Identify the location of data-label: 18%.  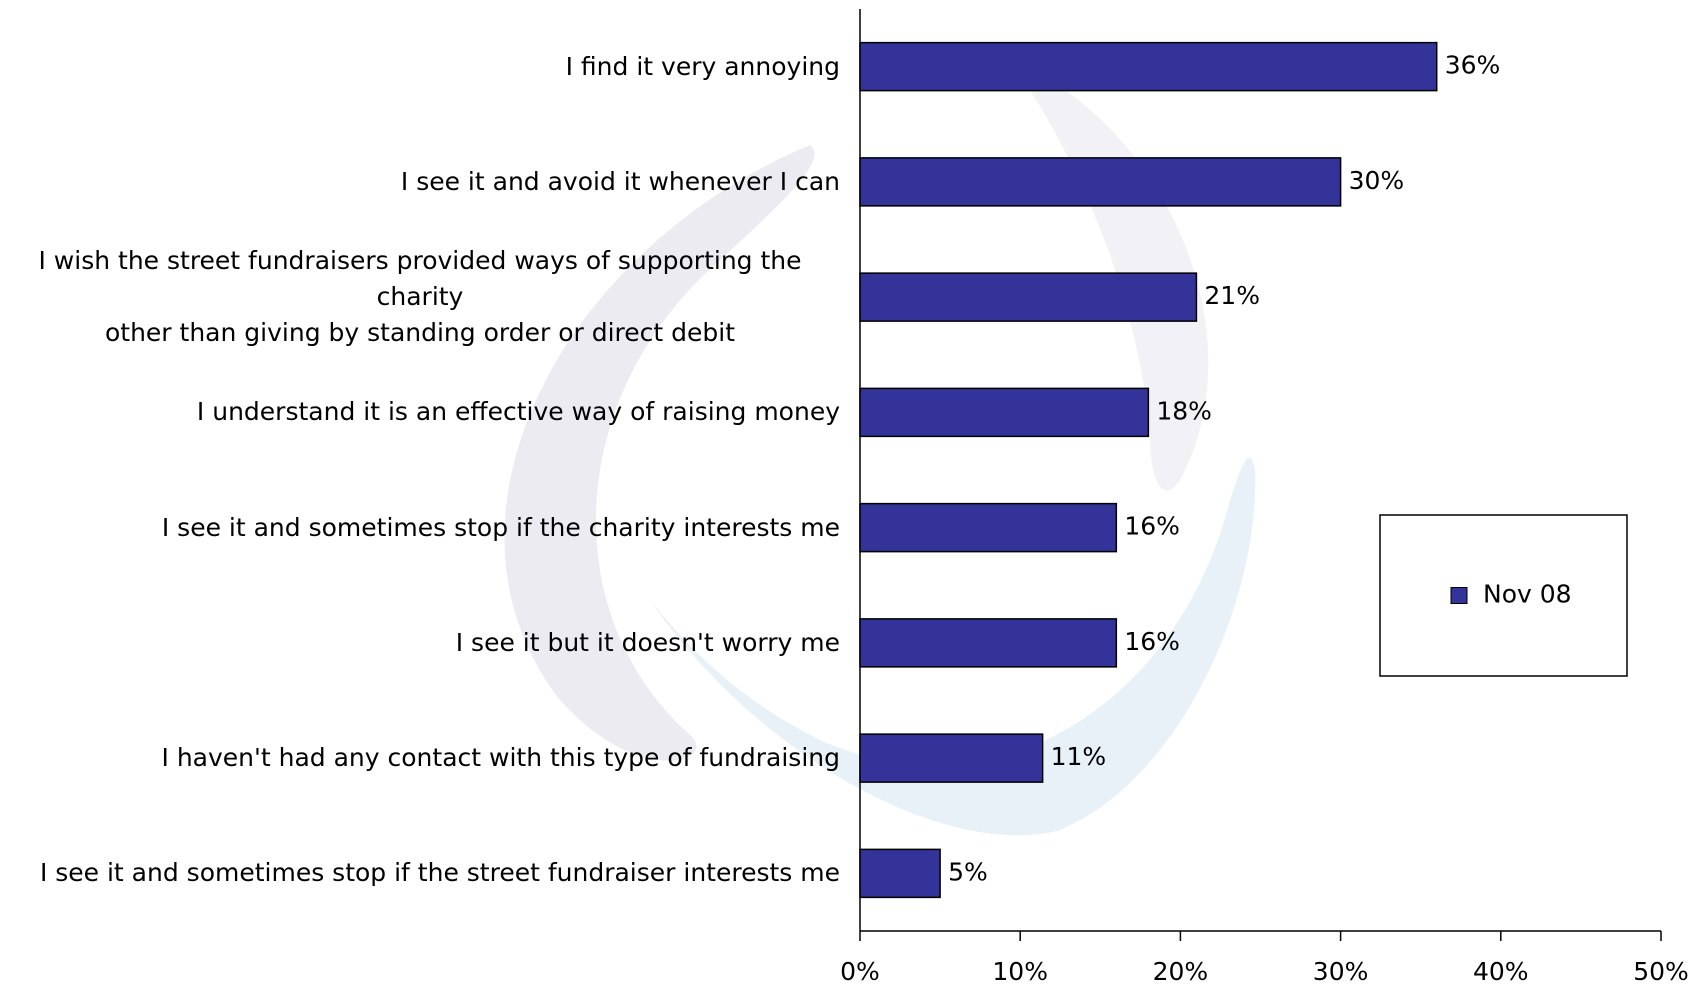
(1184, 410).